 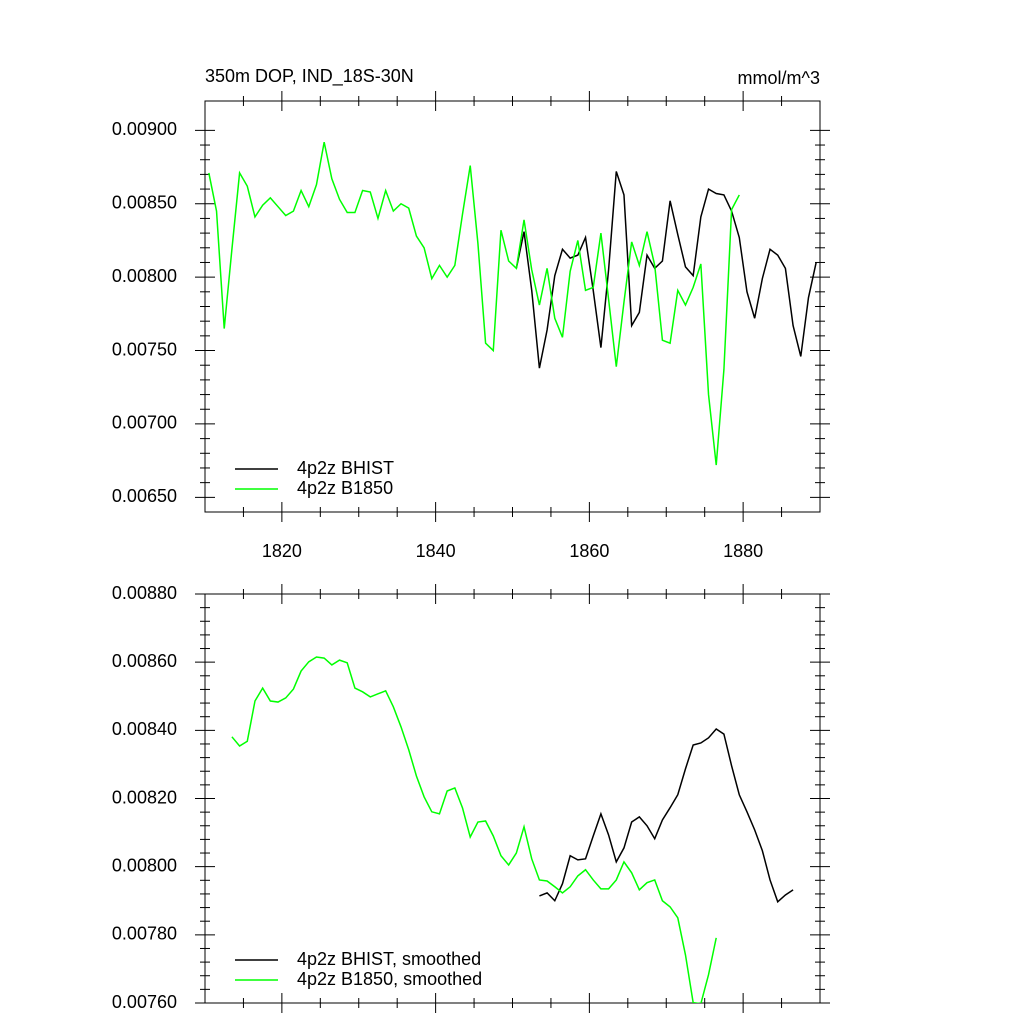 What do you see at coordinates (345, 468) in the screenshot?
I see `legend-label: 4p2z BHIST` at bounding box center [345, 468].